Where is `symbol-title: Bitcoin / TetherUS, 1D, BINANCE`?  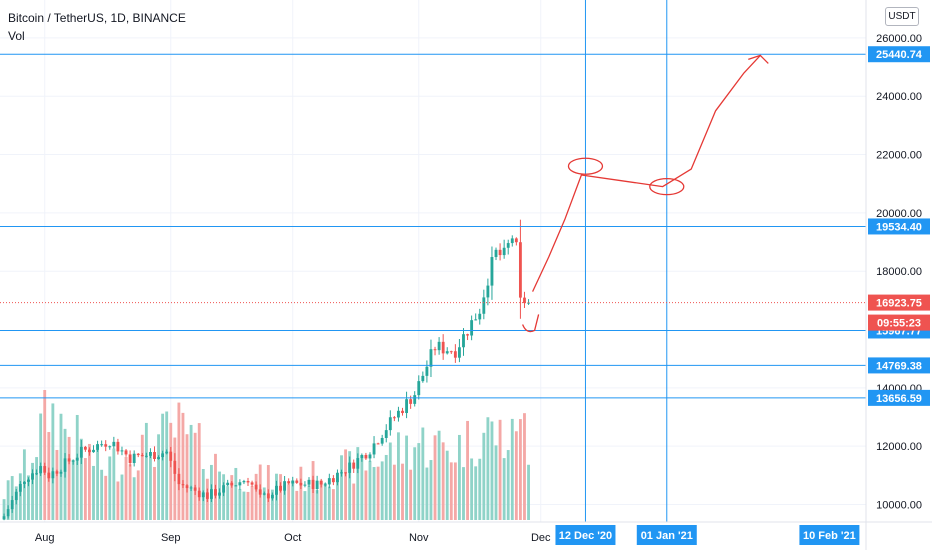
symbol-title: Bitcoin / TetherUS, 1D, BINANCE is located at coordinates (97, 18).